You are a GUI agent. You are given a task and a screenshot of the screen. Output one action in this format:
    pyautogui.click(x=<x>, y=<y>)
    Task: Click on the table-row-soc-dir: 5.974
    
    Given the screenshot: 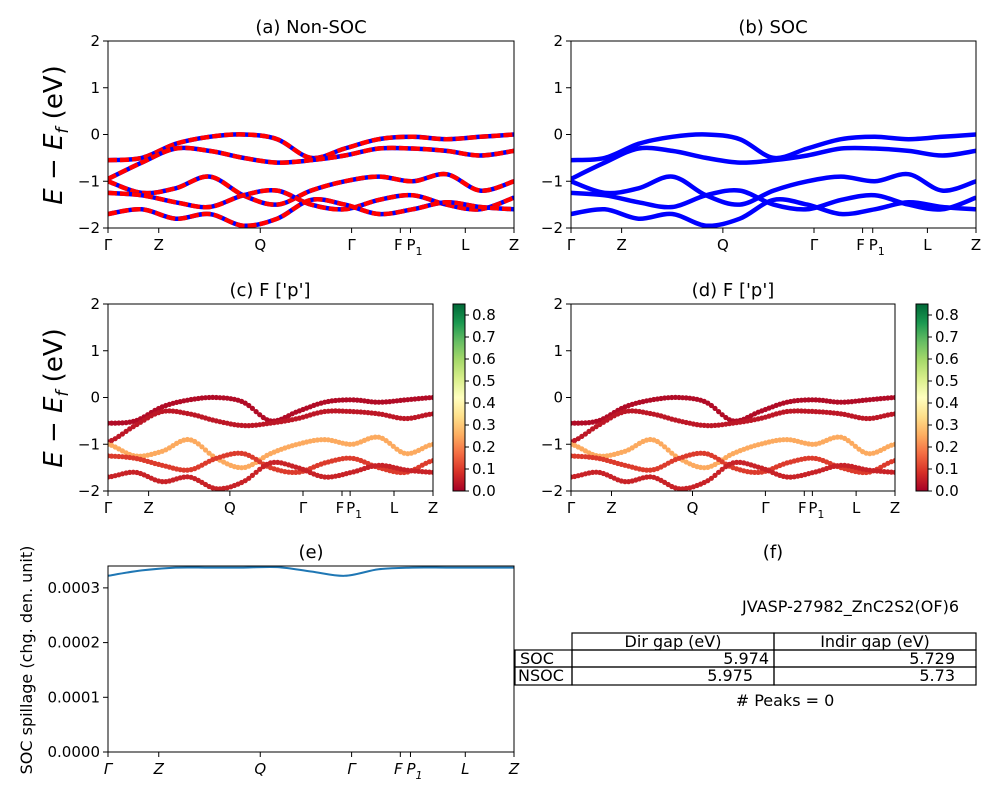 What is the action you would take?
    pyautogui.click(x=746, y=658)
    